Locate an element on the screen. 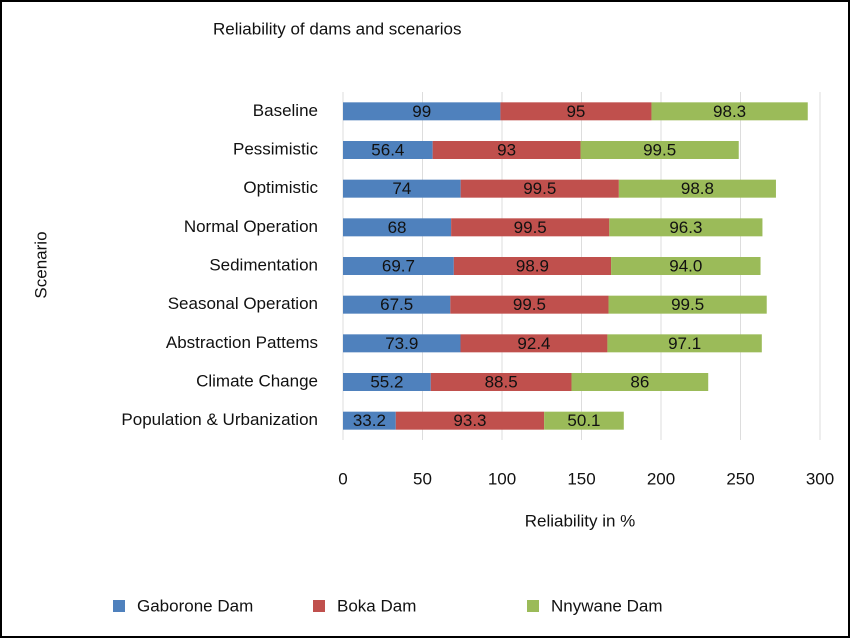 The width and height of the screenshot is (850, 638). legend-label: Boka Dam is located at coordinates (376, 605).